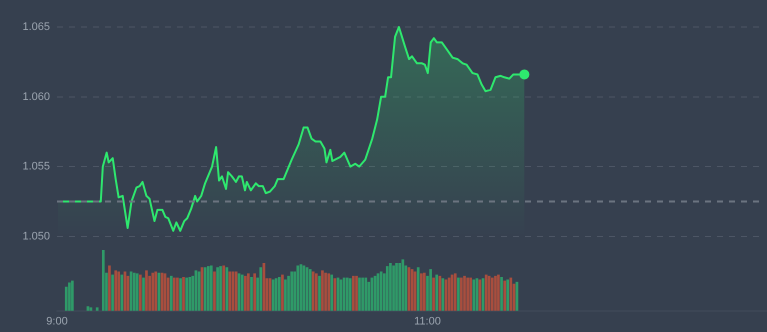 Image resolution: width=767 pixels, height=332 pixels. I want to click on y-tick-label: 1.055, so click(36, 166).